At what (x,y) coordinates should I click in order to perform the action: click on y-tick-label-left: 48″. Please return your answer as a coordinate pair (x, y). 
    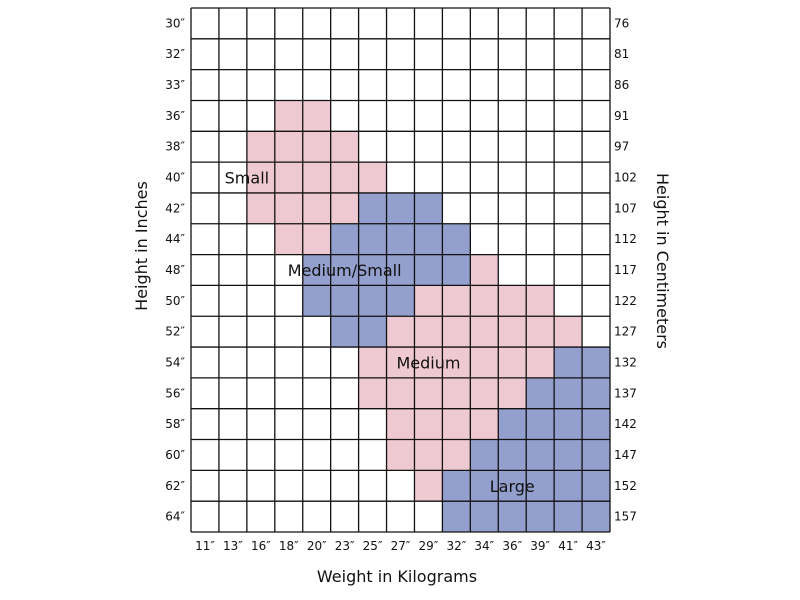
    Looking at the image, I should click on (175, 270).